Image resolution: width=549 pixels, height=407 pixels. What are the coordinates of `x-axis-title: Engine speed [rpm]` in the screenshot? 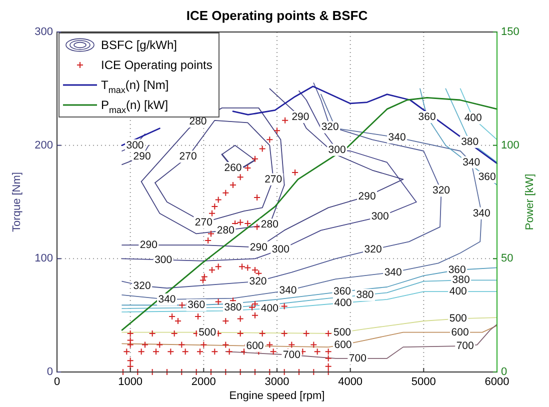 It's located at (277, 396).